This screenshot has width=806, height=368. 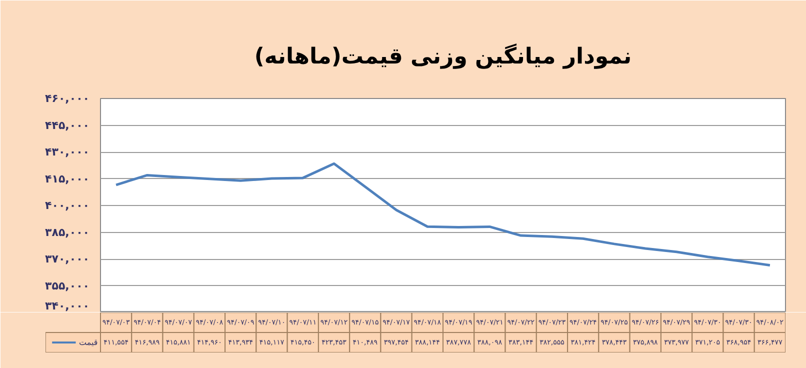 I want to click on y-tick-label: ۳۵۵,۰۰۰, so click(x=67, y=285).